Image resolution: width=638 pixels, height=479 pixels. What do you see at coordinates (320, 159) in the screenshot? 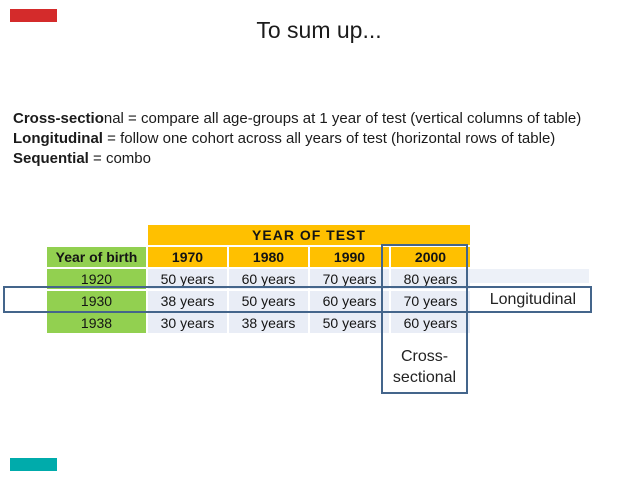
I see `definition-sequential: Sequential = combo` at bounding box center [320, 159].